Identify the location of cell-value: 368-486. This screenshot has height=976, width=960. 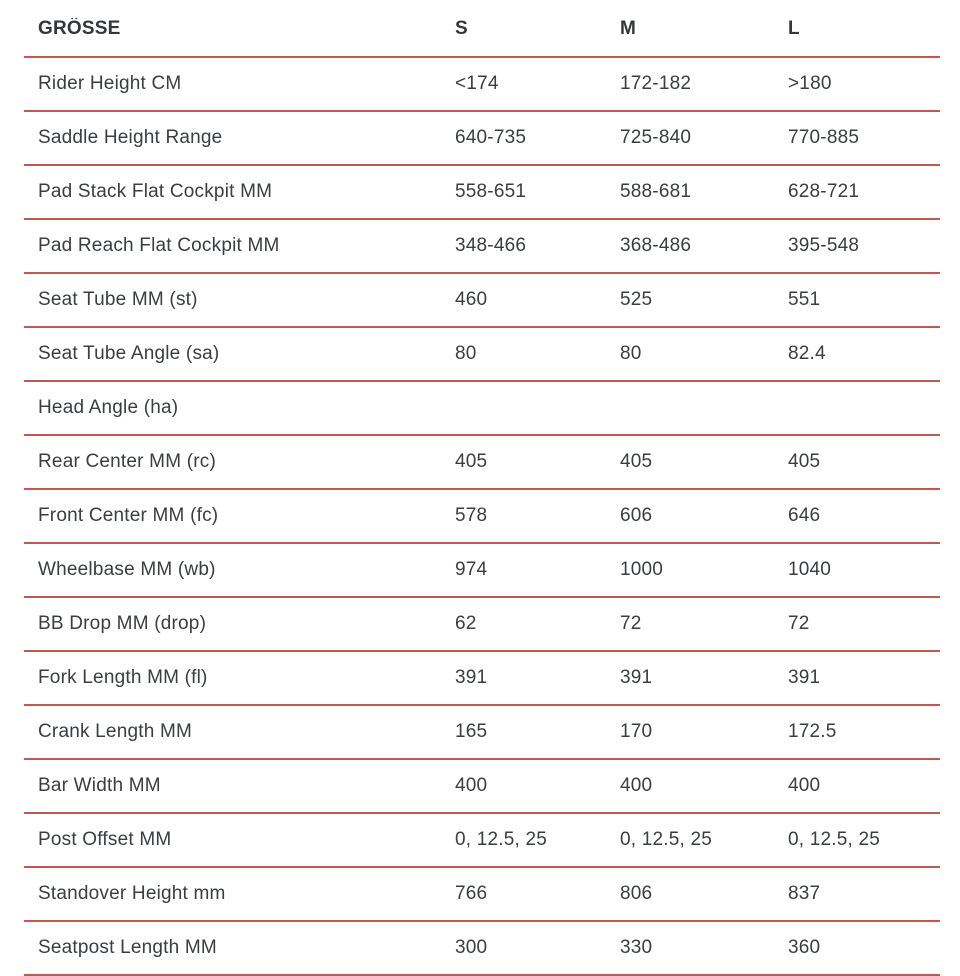
(656, 245).